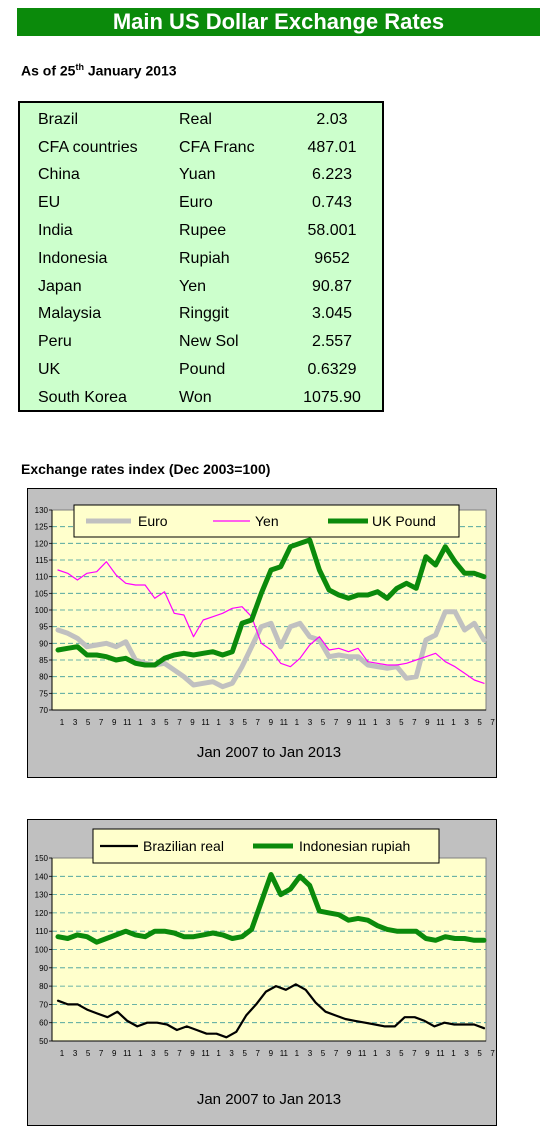 The width and height of the screenshot is (553, 1147). I want to click on currency-cell: Rupee, so click(203, 231).